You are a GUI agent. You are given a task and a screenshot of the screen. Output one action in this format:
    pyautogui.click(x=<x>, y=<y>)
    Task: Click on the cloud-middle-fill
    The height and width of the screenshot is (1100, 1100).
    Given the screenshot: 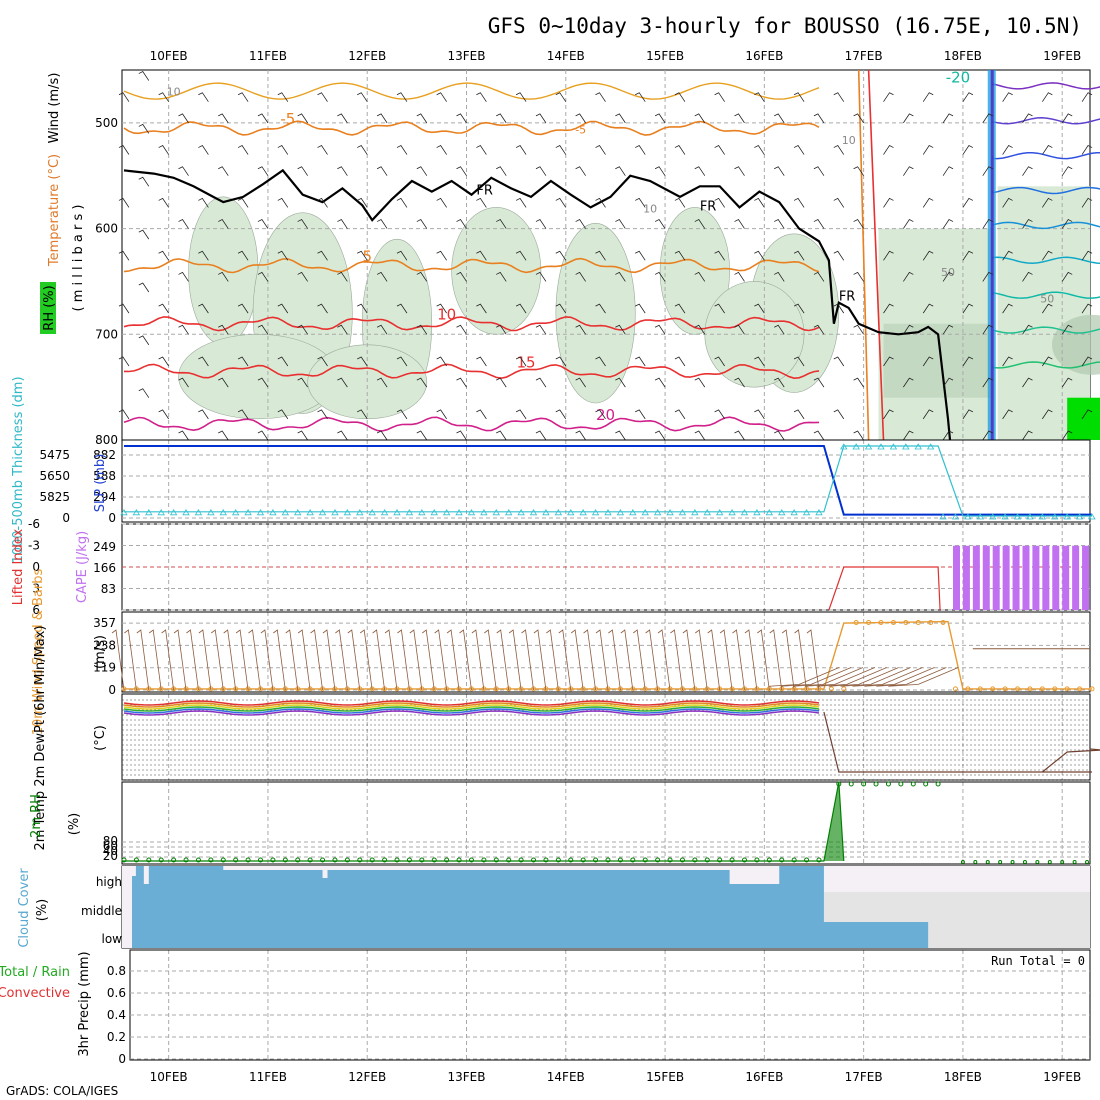 What is the action you would take?
    pyautogui.click(x=478, y=907)
    